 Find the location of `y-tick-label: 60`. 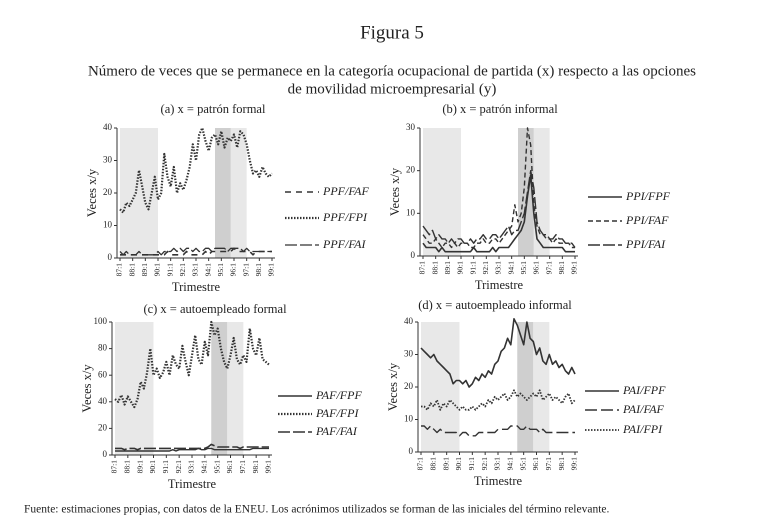

y-tick-label: 60 is located at coordinates (103, 374).